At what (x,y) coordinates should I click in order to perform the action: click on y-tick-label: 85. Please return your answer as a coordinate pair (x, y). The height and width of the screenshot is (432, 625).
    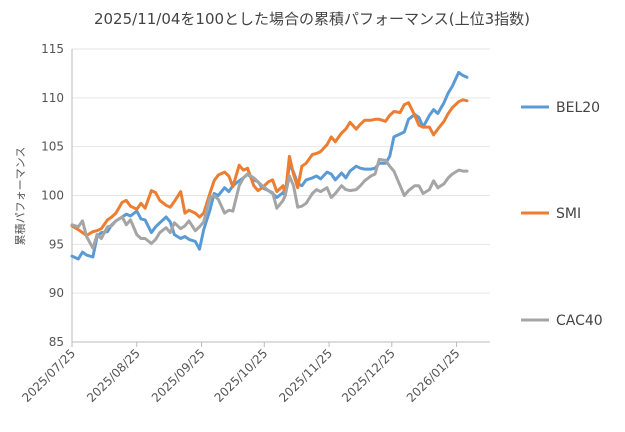
    Looking at the image, I should click on (56, 342).